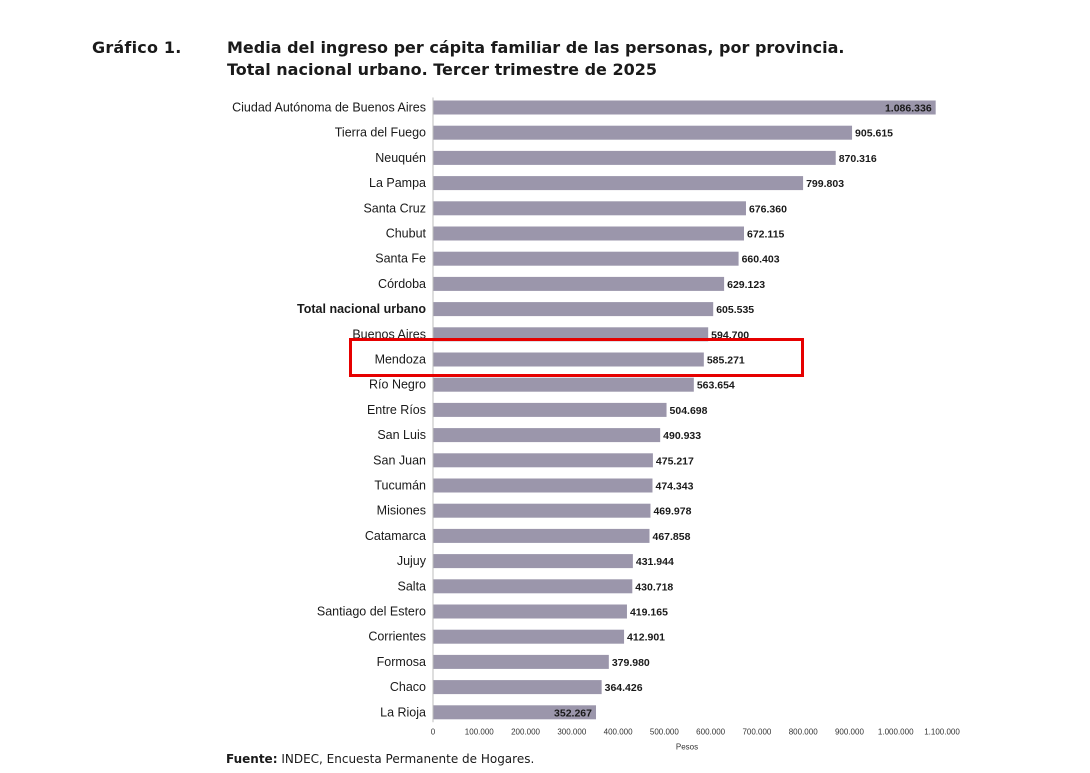 The image size is (1090, 773). What do you see at coordinates (803, 731) in the screenshot?
I see `x-tick-label-8: 800.000` at bounding box center [803, 731].